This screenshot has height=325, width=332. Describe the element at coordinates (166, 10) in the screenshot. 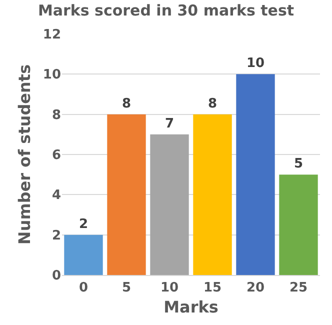

I see `chart-title: Marks scored in 30 marks test` at that location.